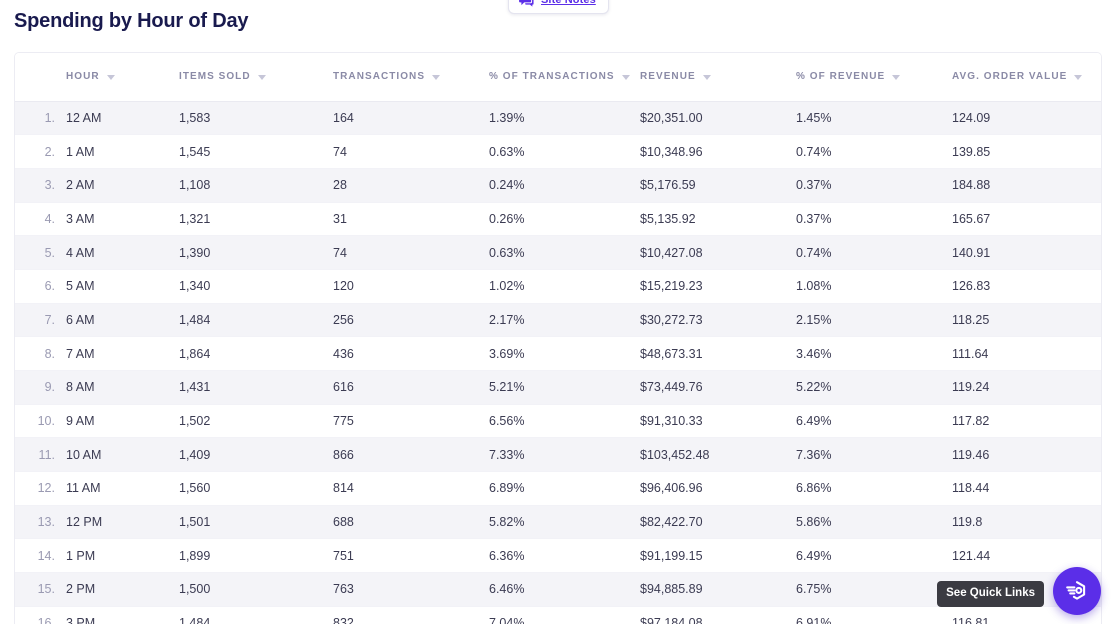  What do you see at coordinates (990, 593) in the screenshot?
I see `quick-links-tooltip: See Quick Links` at bounding box center [990, 593].